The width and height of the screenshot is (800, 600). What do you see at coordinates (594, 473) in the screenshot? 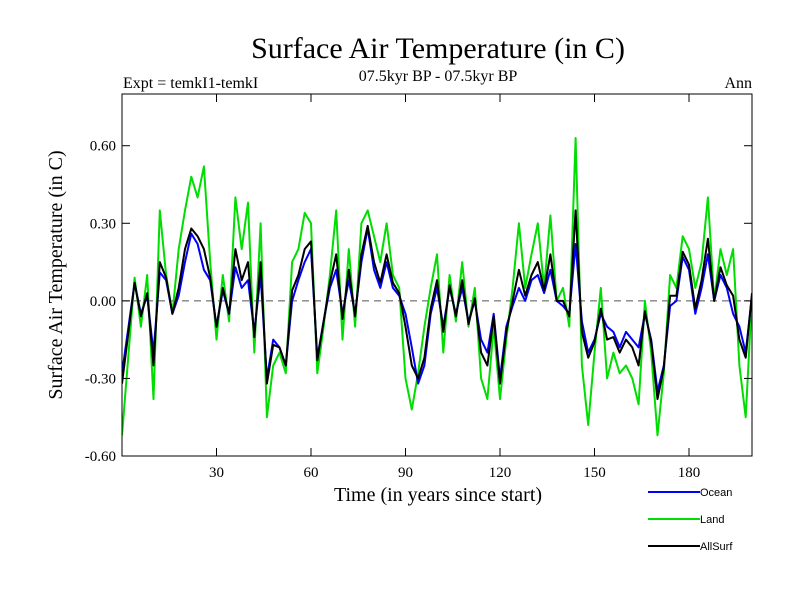
I see `x-tick-label: 150` at bounding box center [594, 473].